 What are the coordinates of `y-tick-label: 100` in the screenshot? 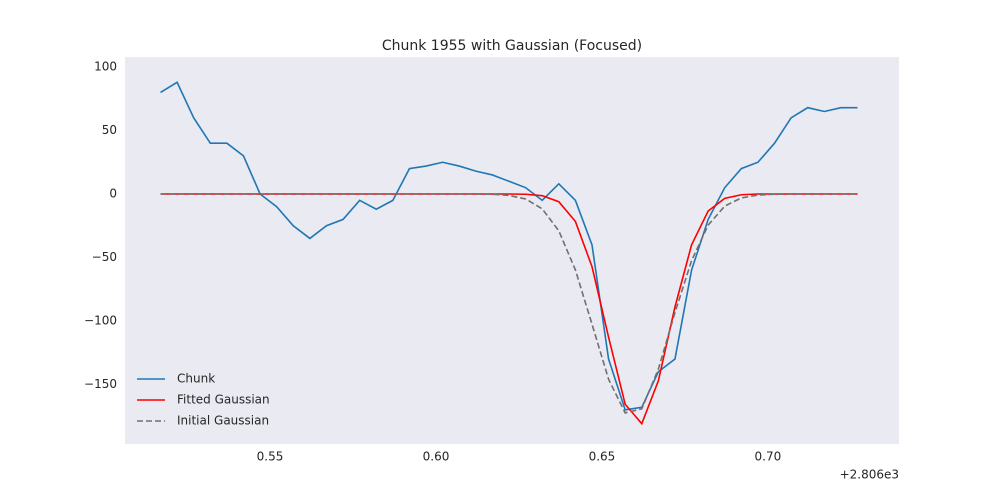 It's located at (105, 67).